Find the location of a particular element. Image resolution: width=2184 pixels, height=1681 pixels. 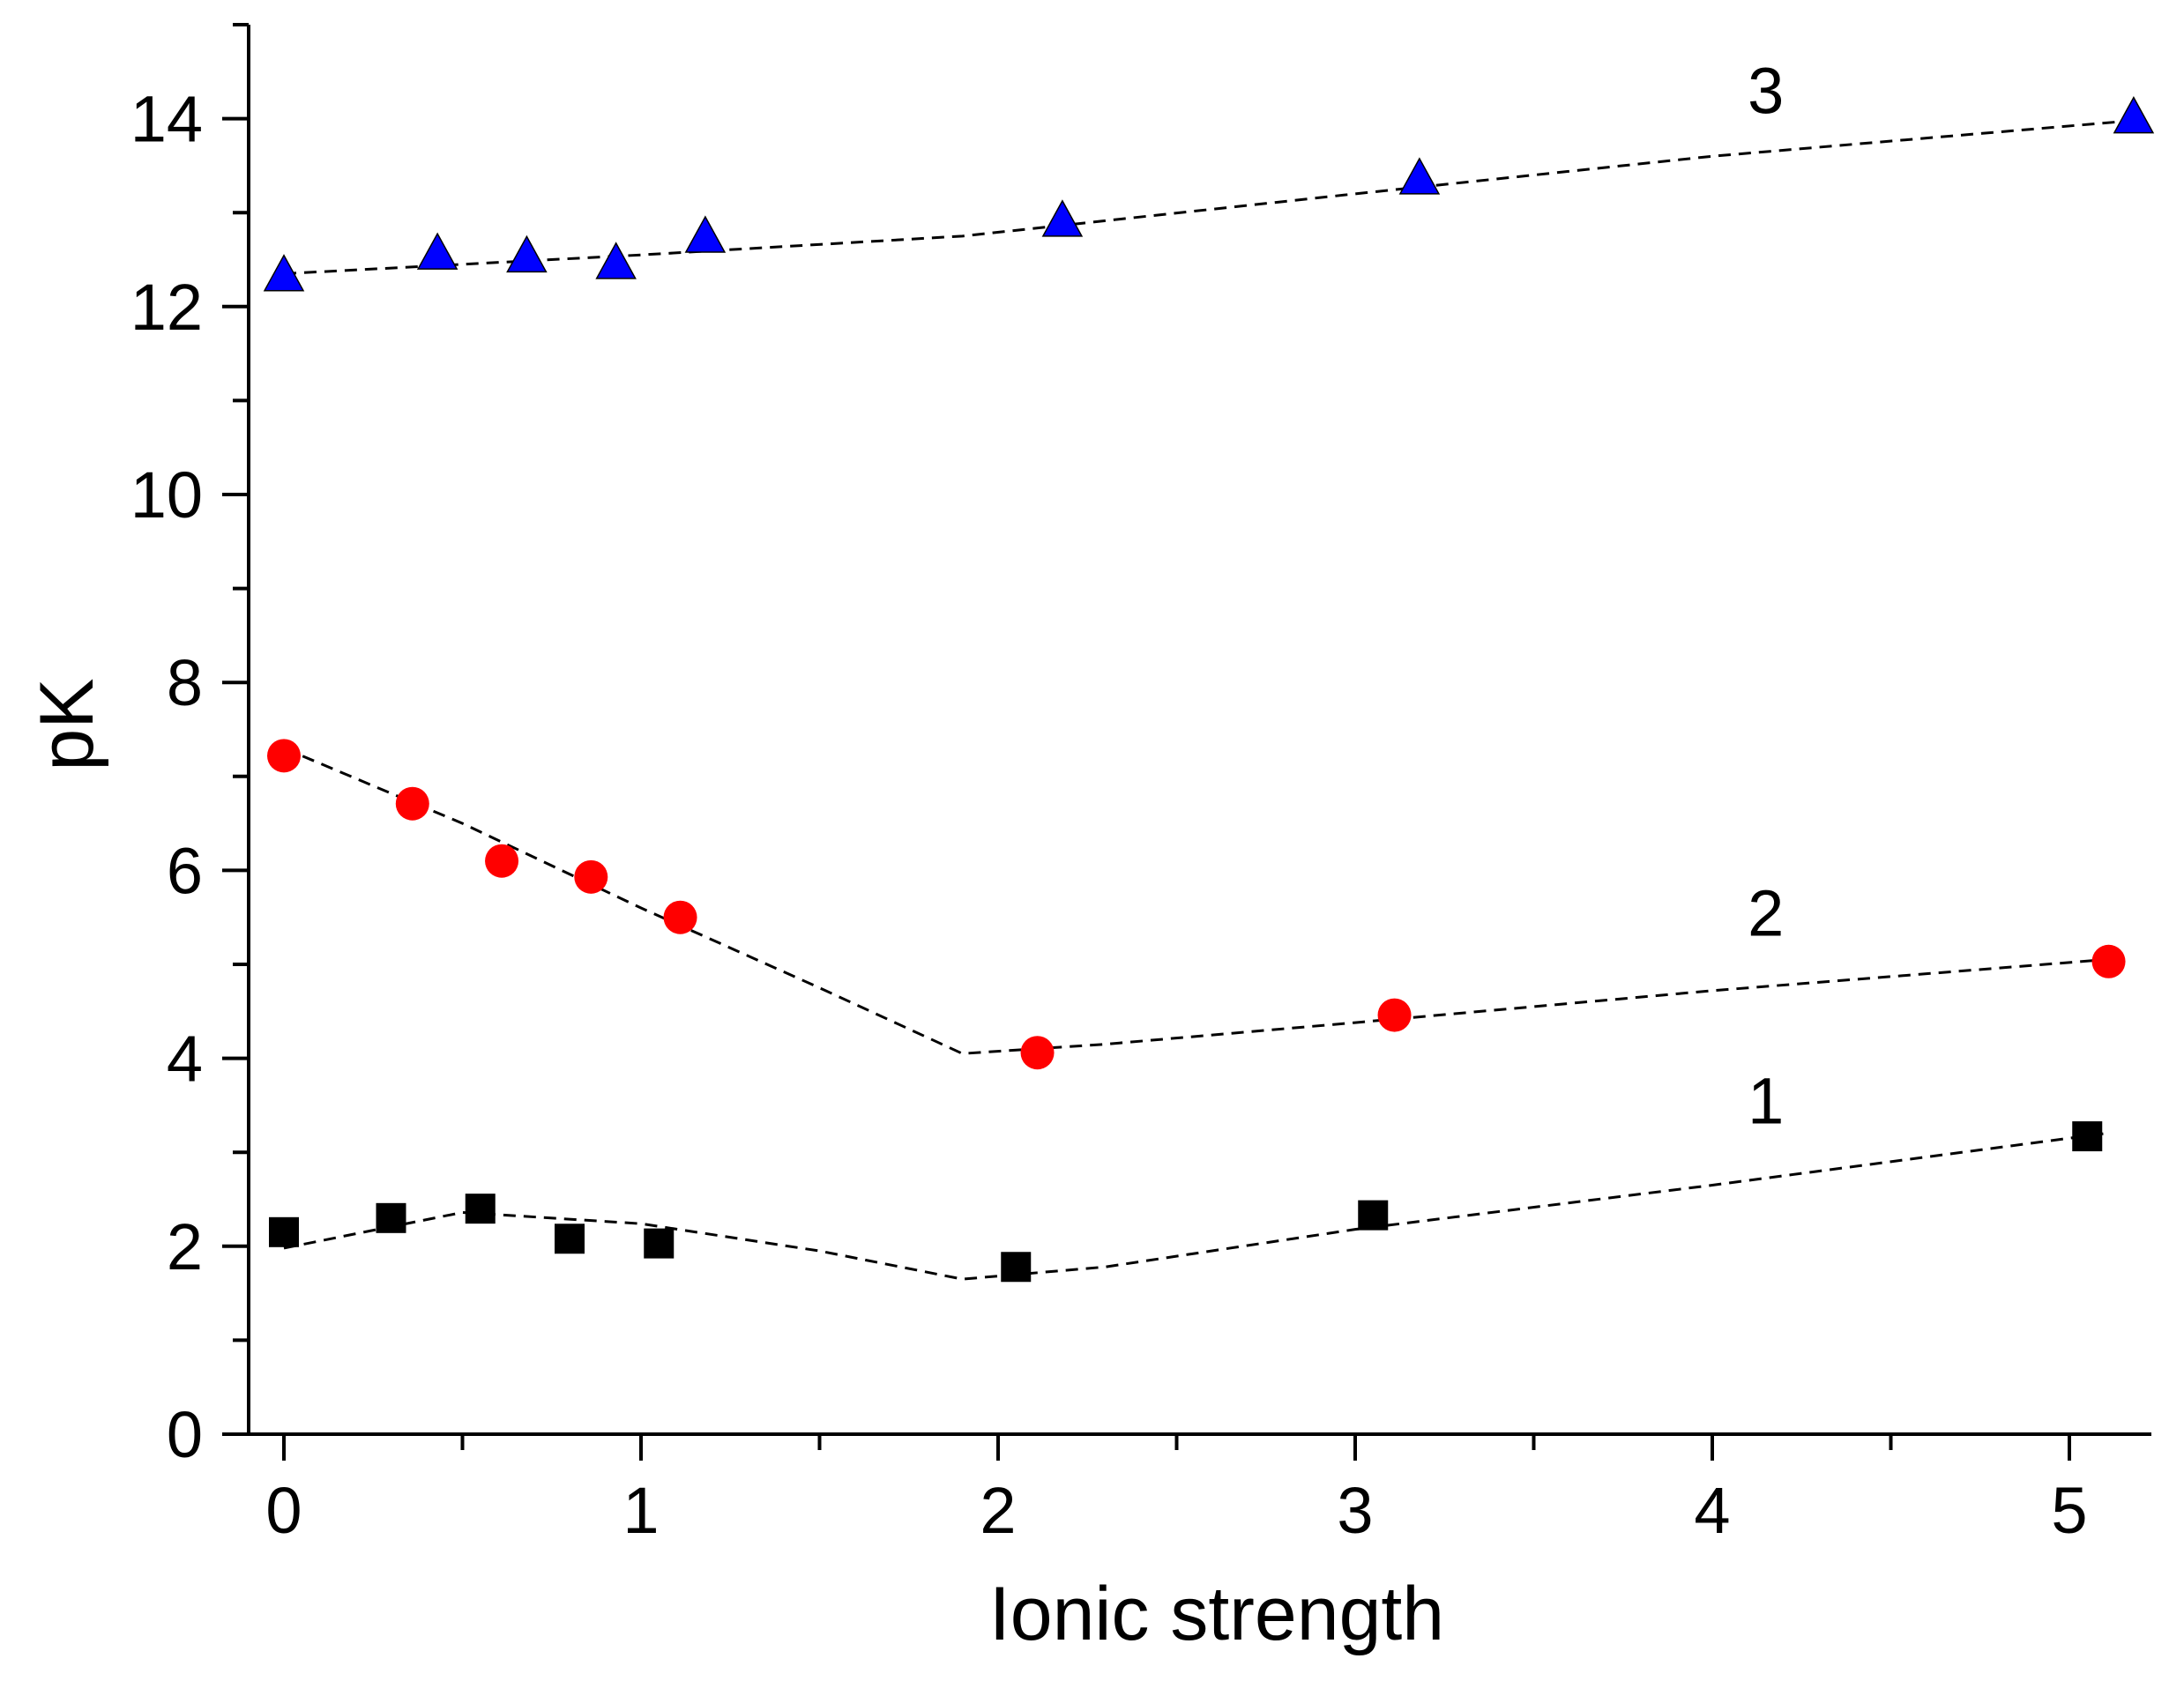

curve-label-3: 3 is located at coordinates (1766, 91).